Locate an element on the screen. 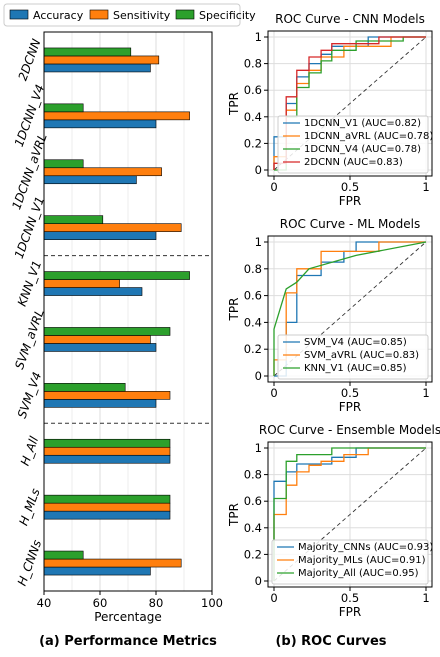 The width and height of the screenshot is (440, 657). bar-accuracy-svm_avrl is located at coordinates (100, 347).